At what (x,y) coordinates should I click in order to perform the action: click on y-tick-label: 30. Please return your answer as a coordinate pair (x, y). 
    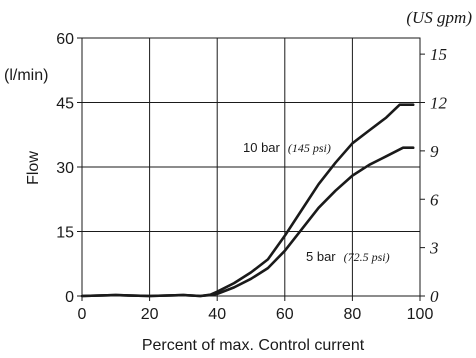
    Looking at the image, I should click on (65, 168).